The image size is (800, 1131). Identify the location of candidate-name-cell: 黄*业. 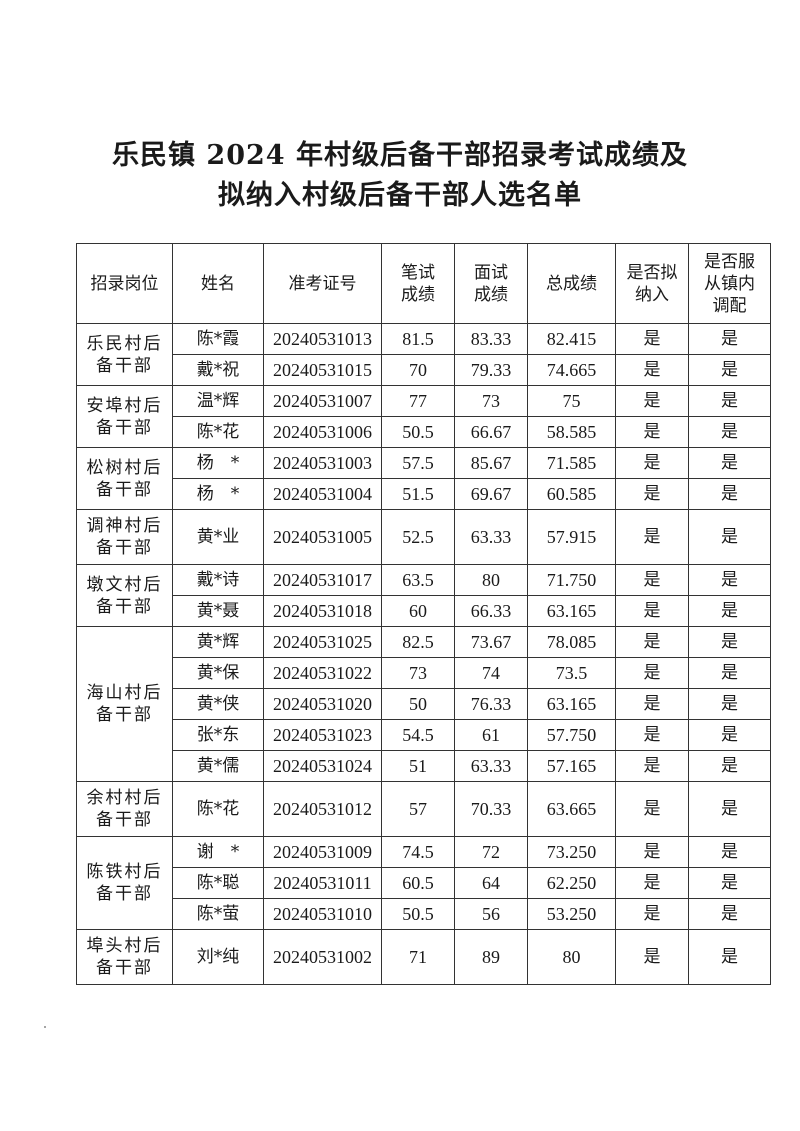
(218, 537).